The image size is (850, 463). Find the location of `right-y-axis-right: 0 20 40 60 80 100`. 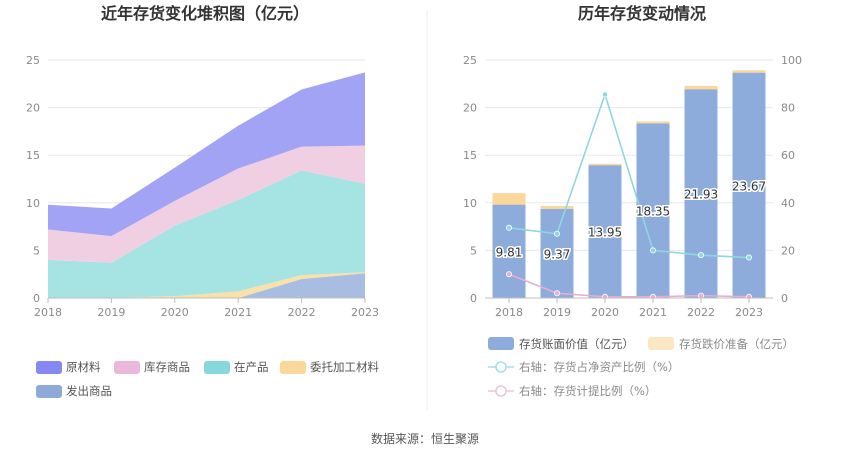

right-y-axis-right: 0 20 40 60 80 100 is located at coordinates (791, 179).